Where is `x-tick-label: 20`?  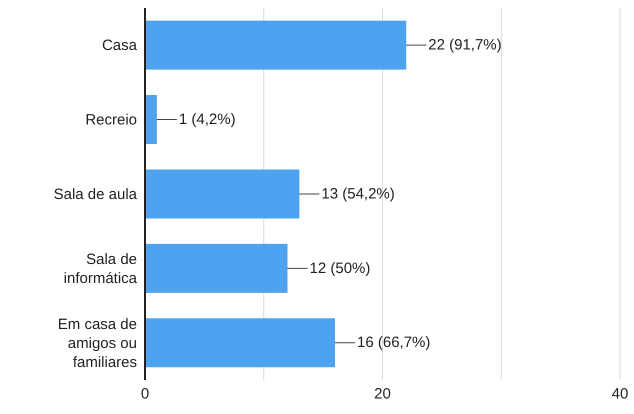
x-tick-label: 20 is located at coordinates (382, 394).